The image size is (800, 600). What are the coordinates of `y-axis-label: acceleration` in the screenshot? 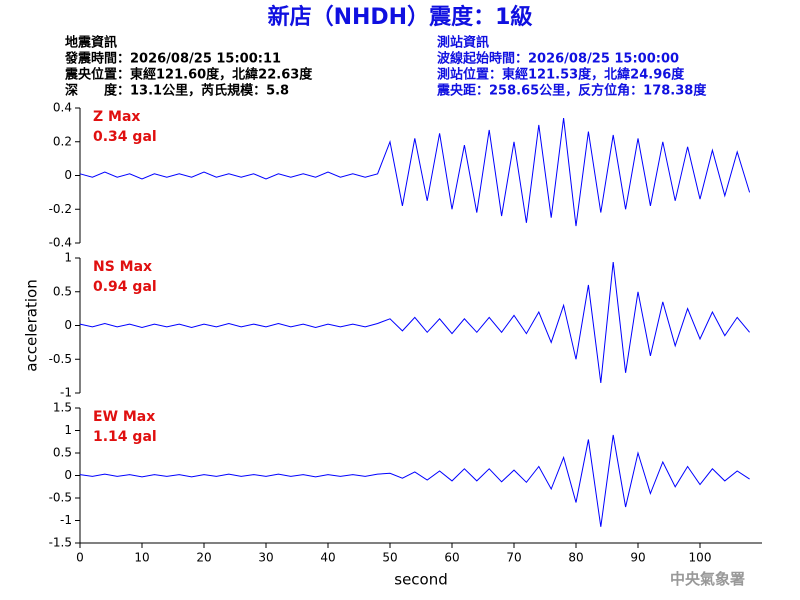 It's located at (32, 325).